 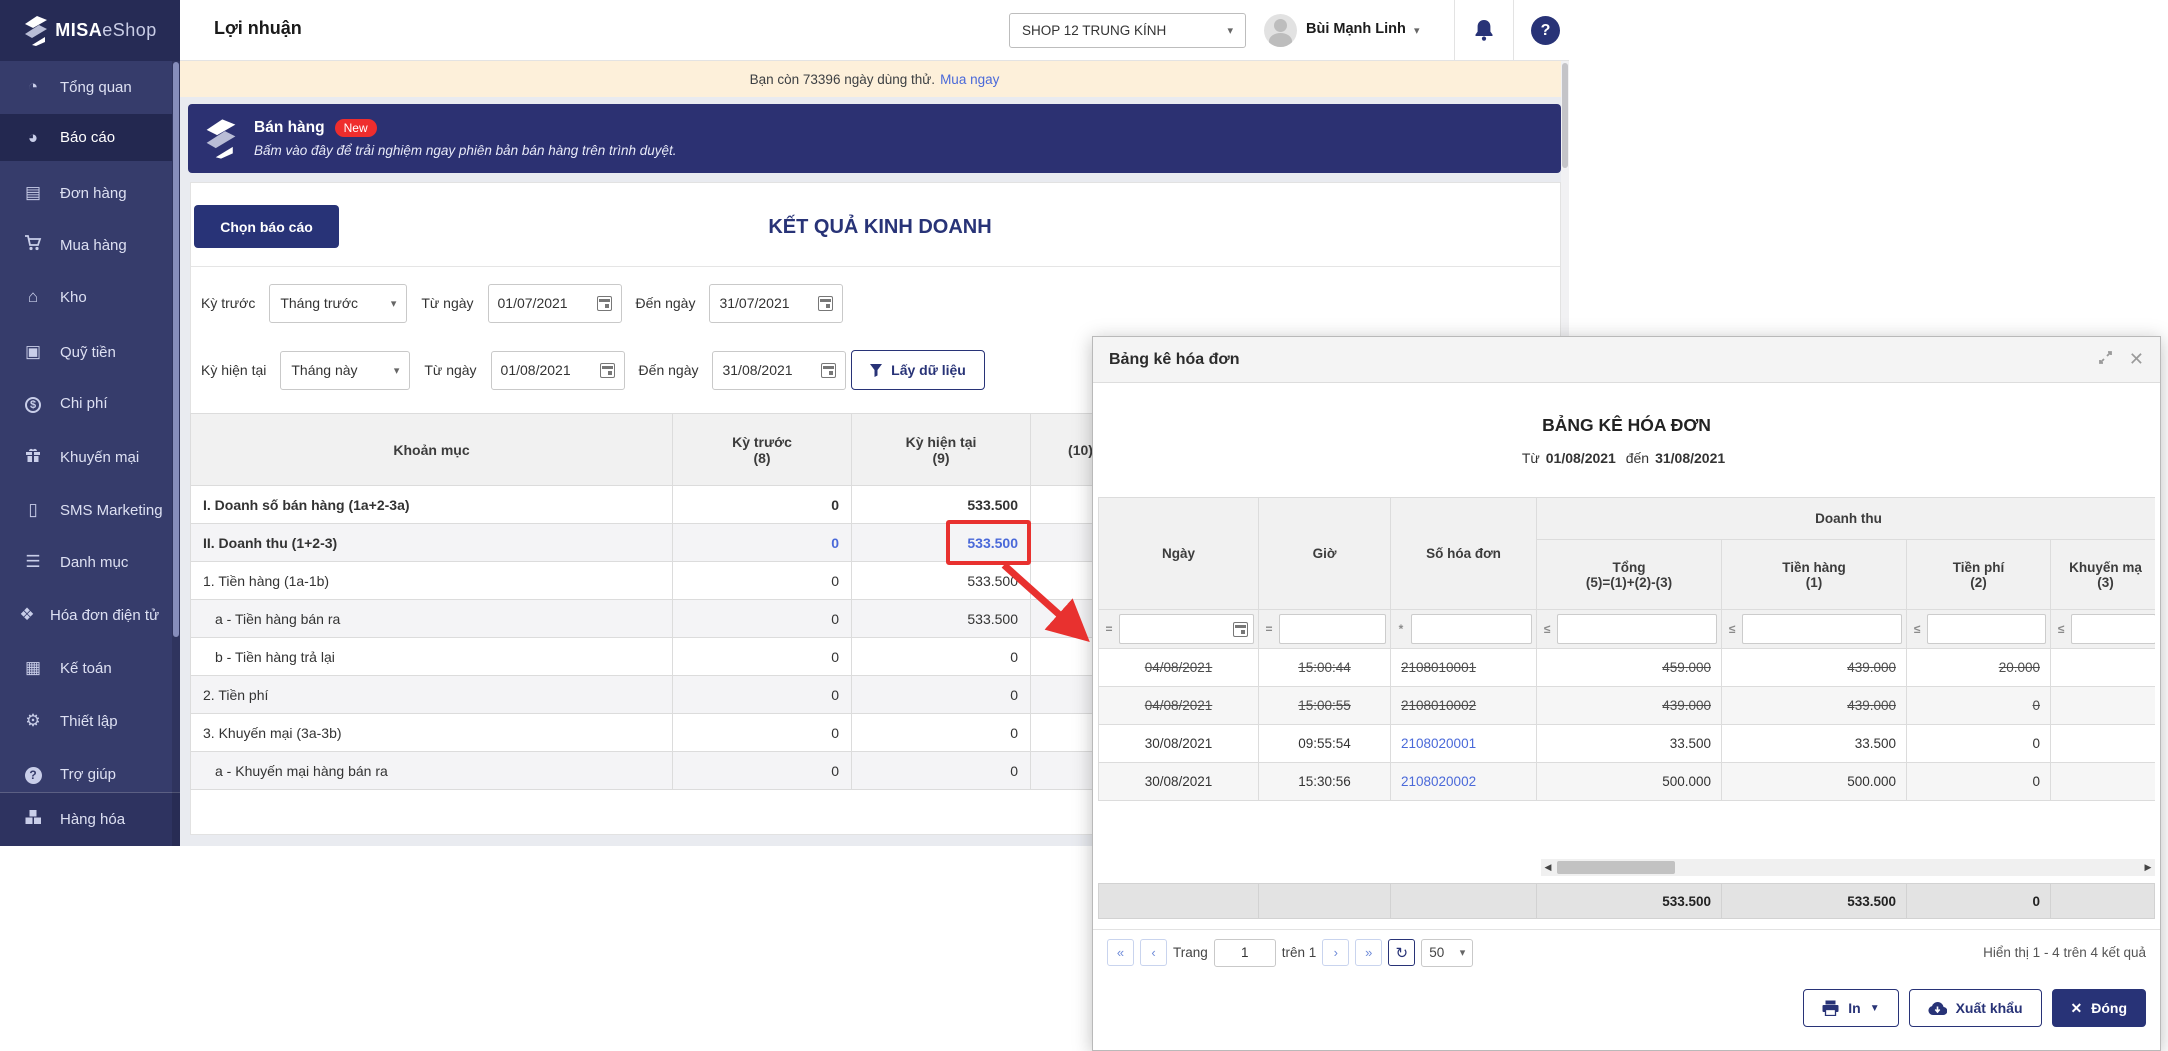 I want to click on sidebar-item-kho: ⌂ Kho, so click(x=86, y=297).